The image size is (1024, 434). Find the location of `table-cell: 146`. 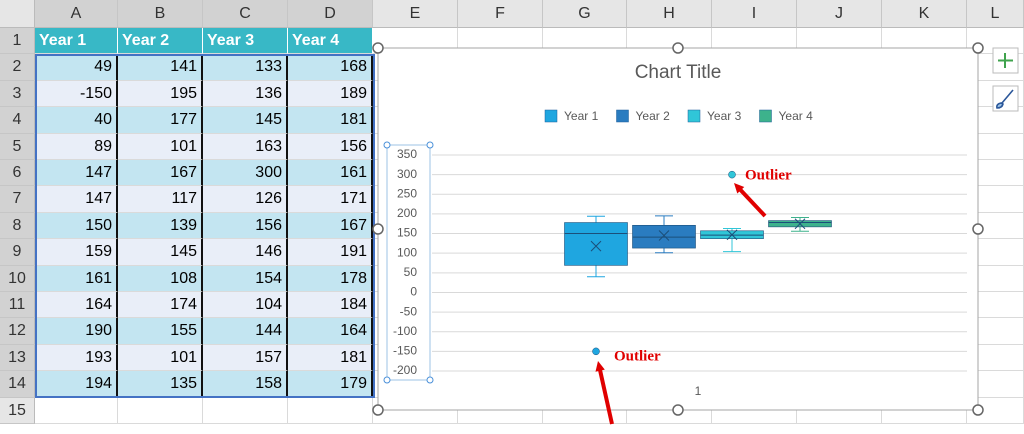

table-cell: 146 is located at coordinates (245, 252).